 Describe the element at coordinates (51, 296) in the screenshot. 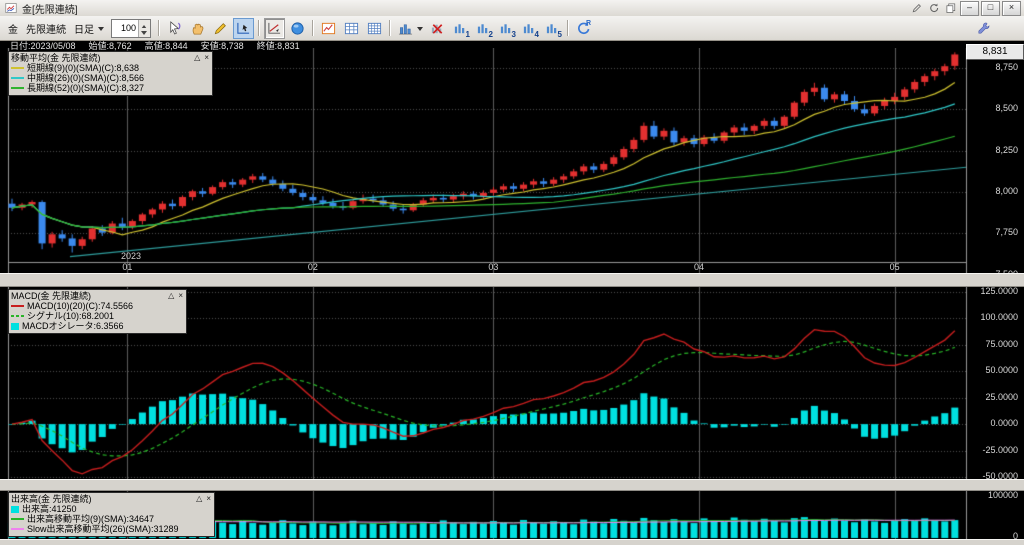

I see `macd-legend-title: MACD(金 先限連続)` at that location.